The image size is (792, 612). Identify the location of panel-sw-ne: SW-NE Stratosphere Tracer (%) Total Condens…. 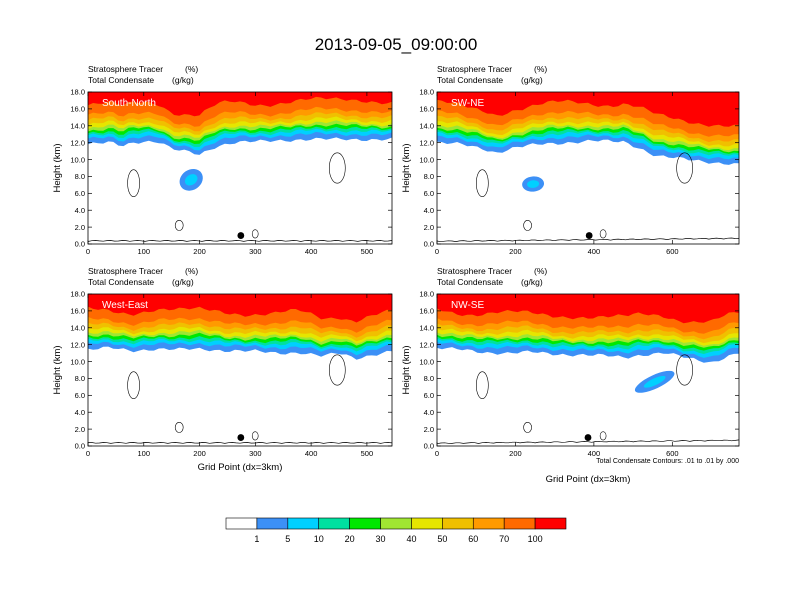
(570, 160).